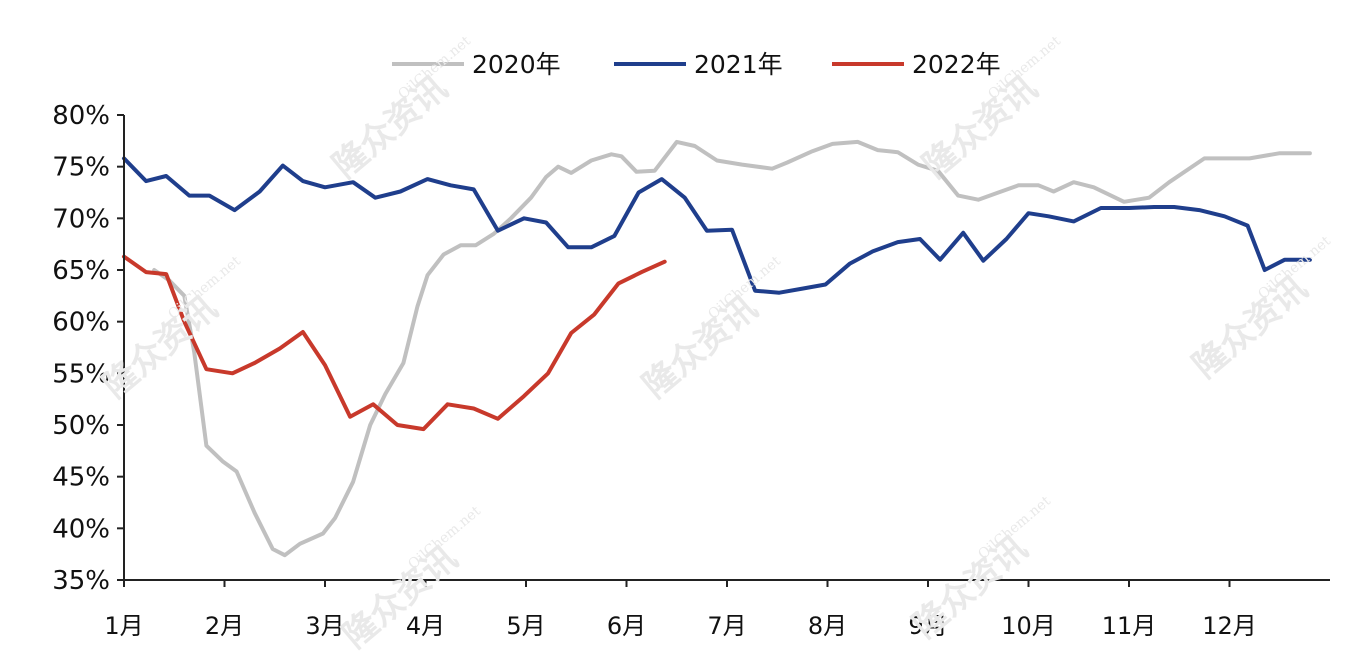 Image resolution: width=1364 pixels, height=667 pixels. What do you see at coordinates (88, 348) in the screenshot?
I see `y-axis-ticks: 35% 40% 45% 50% 55% 60% 65% 70% 75% 80%` at bounding box center [88, 348].